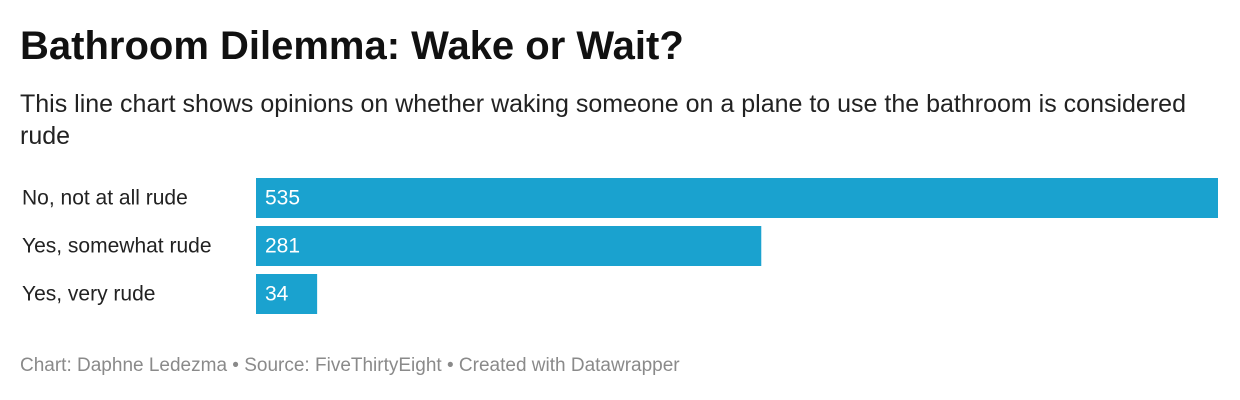 The height and width of the screenshot is (400, 1240). What do you see at coordinates (117, 246) in the screenshot?
I see `category-label: Yes, somewhat rude` at bounding box center [117, 246].